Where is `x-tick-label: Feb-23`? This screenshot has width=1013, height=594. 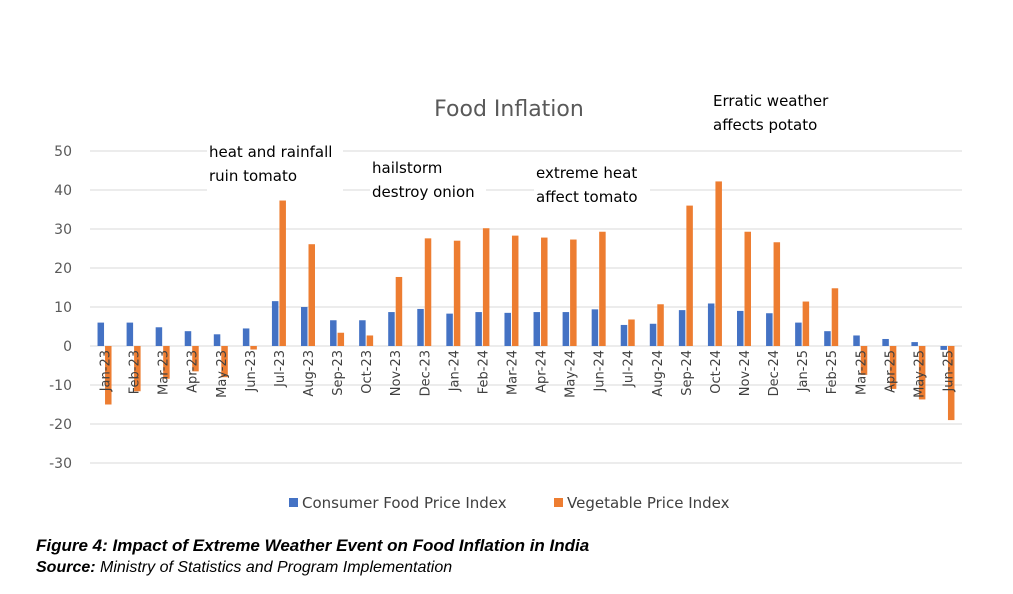 x-tick-label: Feb-23 is located at coordinates (135, 372).